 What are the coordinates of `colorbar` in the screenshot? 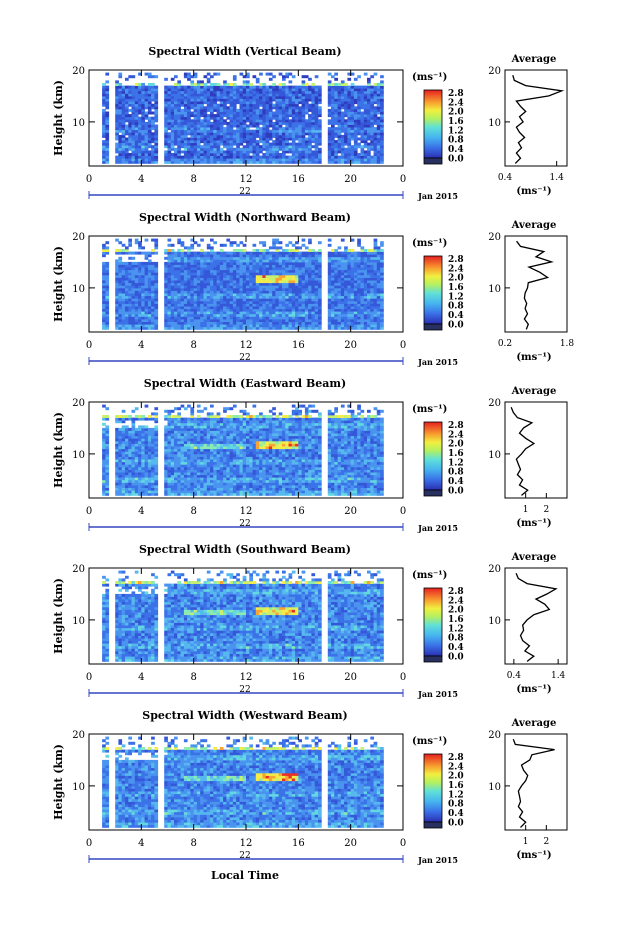 It's located at (433, 124).